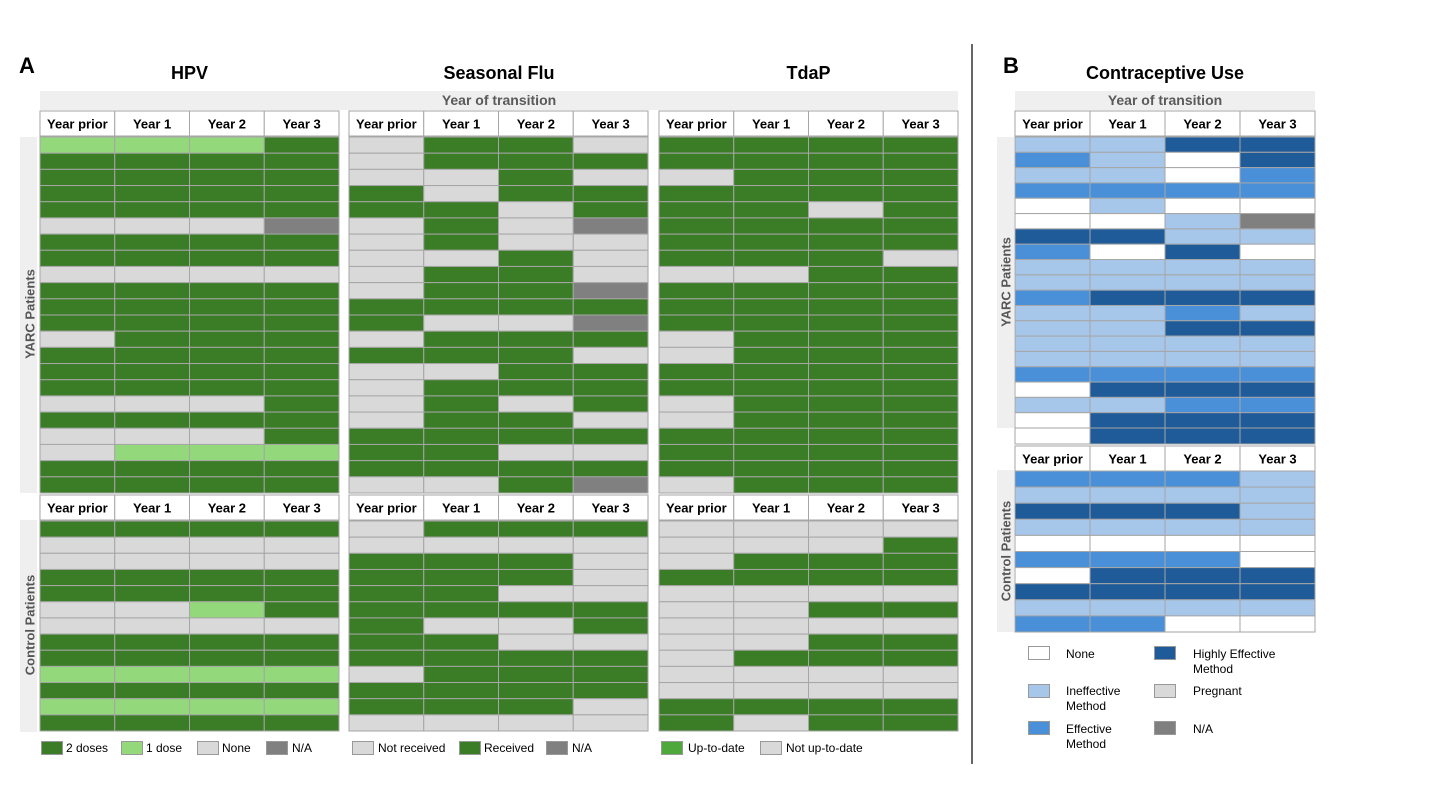  I want to click on tdap-title: TdaP, so click(808, 73).